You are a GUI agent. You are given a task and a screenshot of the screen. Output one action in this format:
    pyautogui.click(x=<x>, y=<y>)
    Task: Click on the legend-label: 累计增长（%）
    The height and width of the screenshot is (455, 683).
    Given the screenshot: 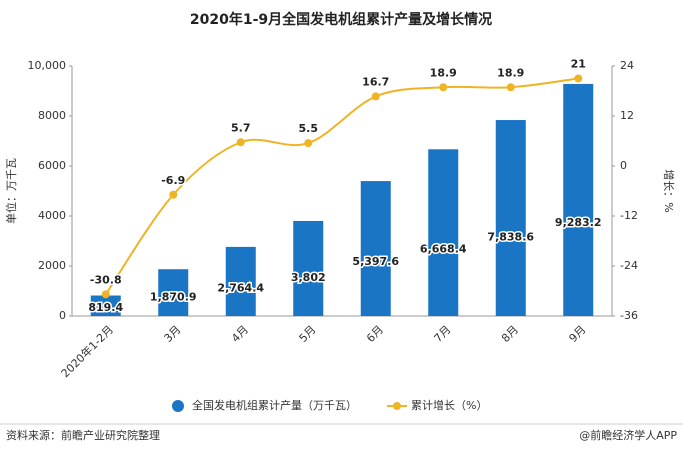 What is the action you would take?
    pyautogui.click(x=449, y=405)
    